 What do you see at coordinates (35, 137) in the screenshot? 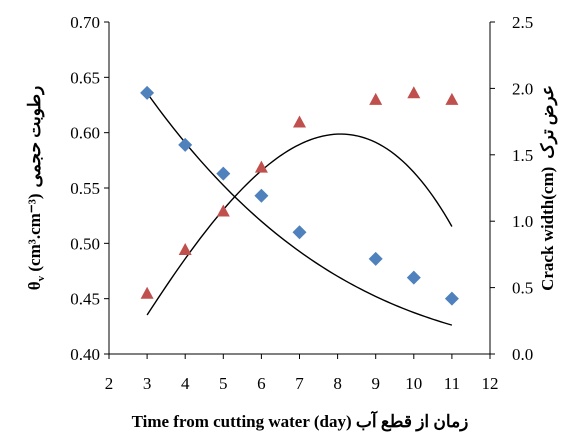
I see `y-left-axis-title-persian: رطوبت حجمی` at bounding box center [35, 137].